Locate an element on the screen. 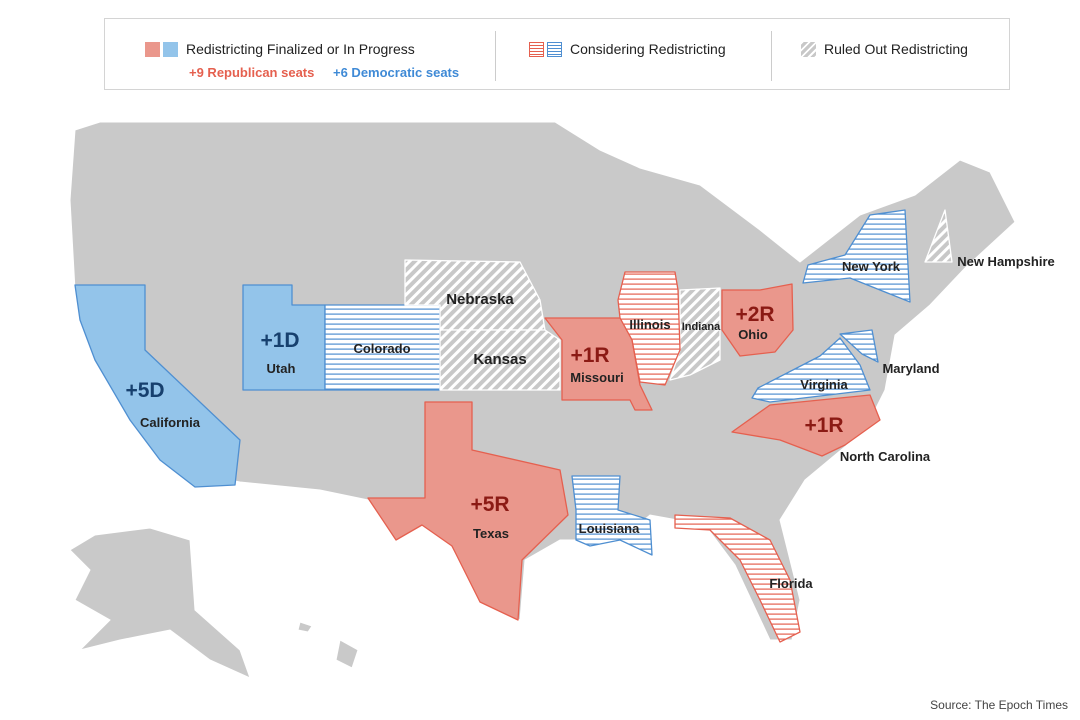 The width and height of the screenshot is (1080, 720). alaska is located at coordinates (160, 603).